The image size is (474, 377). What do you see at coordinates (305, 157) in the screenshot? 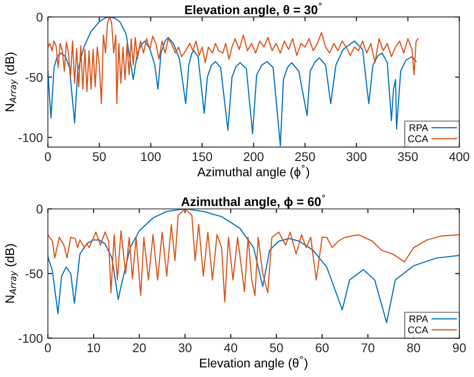
I see `x-tick-label: 250` at bounding box center [305, 157].